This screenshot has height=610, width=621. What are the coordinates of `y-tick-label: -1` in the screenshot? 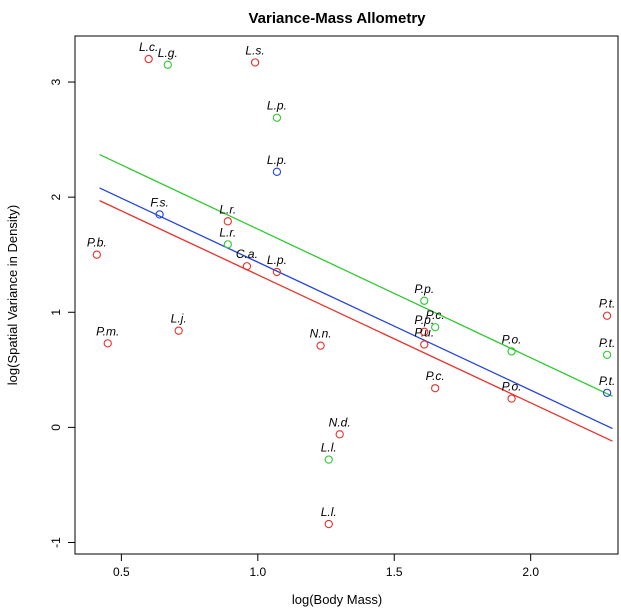 It's located at (56, 542).